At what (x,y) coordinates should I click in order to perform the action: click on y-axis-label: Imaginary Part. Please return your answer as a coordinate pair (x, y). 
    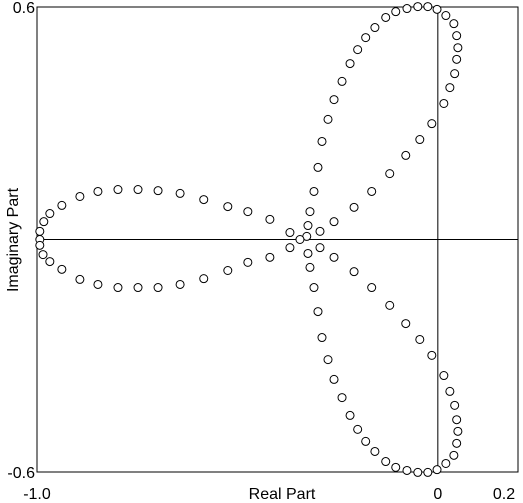
    Looking at the image, I should click on (13, 239).